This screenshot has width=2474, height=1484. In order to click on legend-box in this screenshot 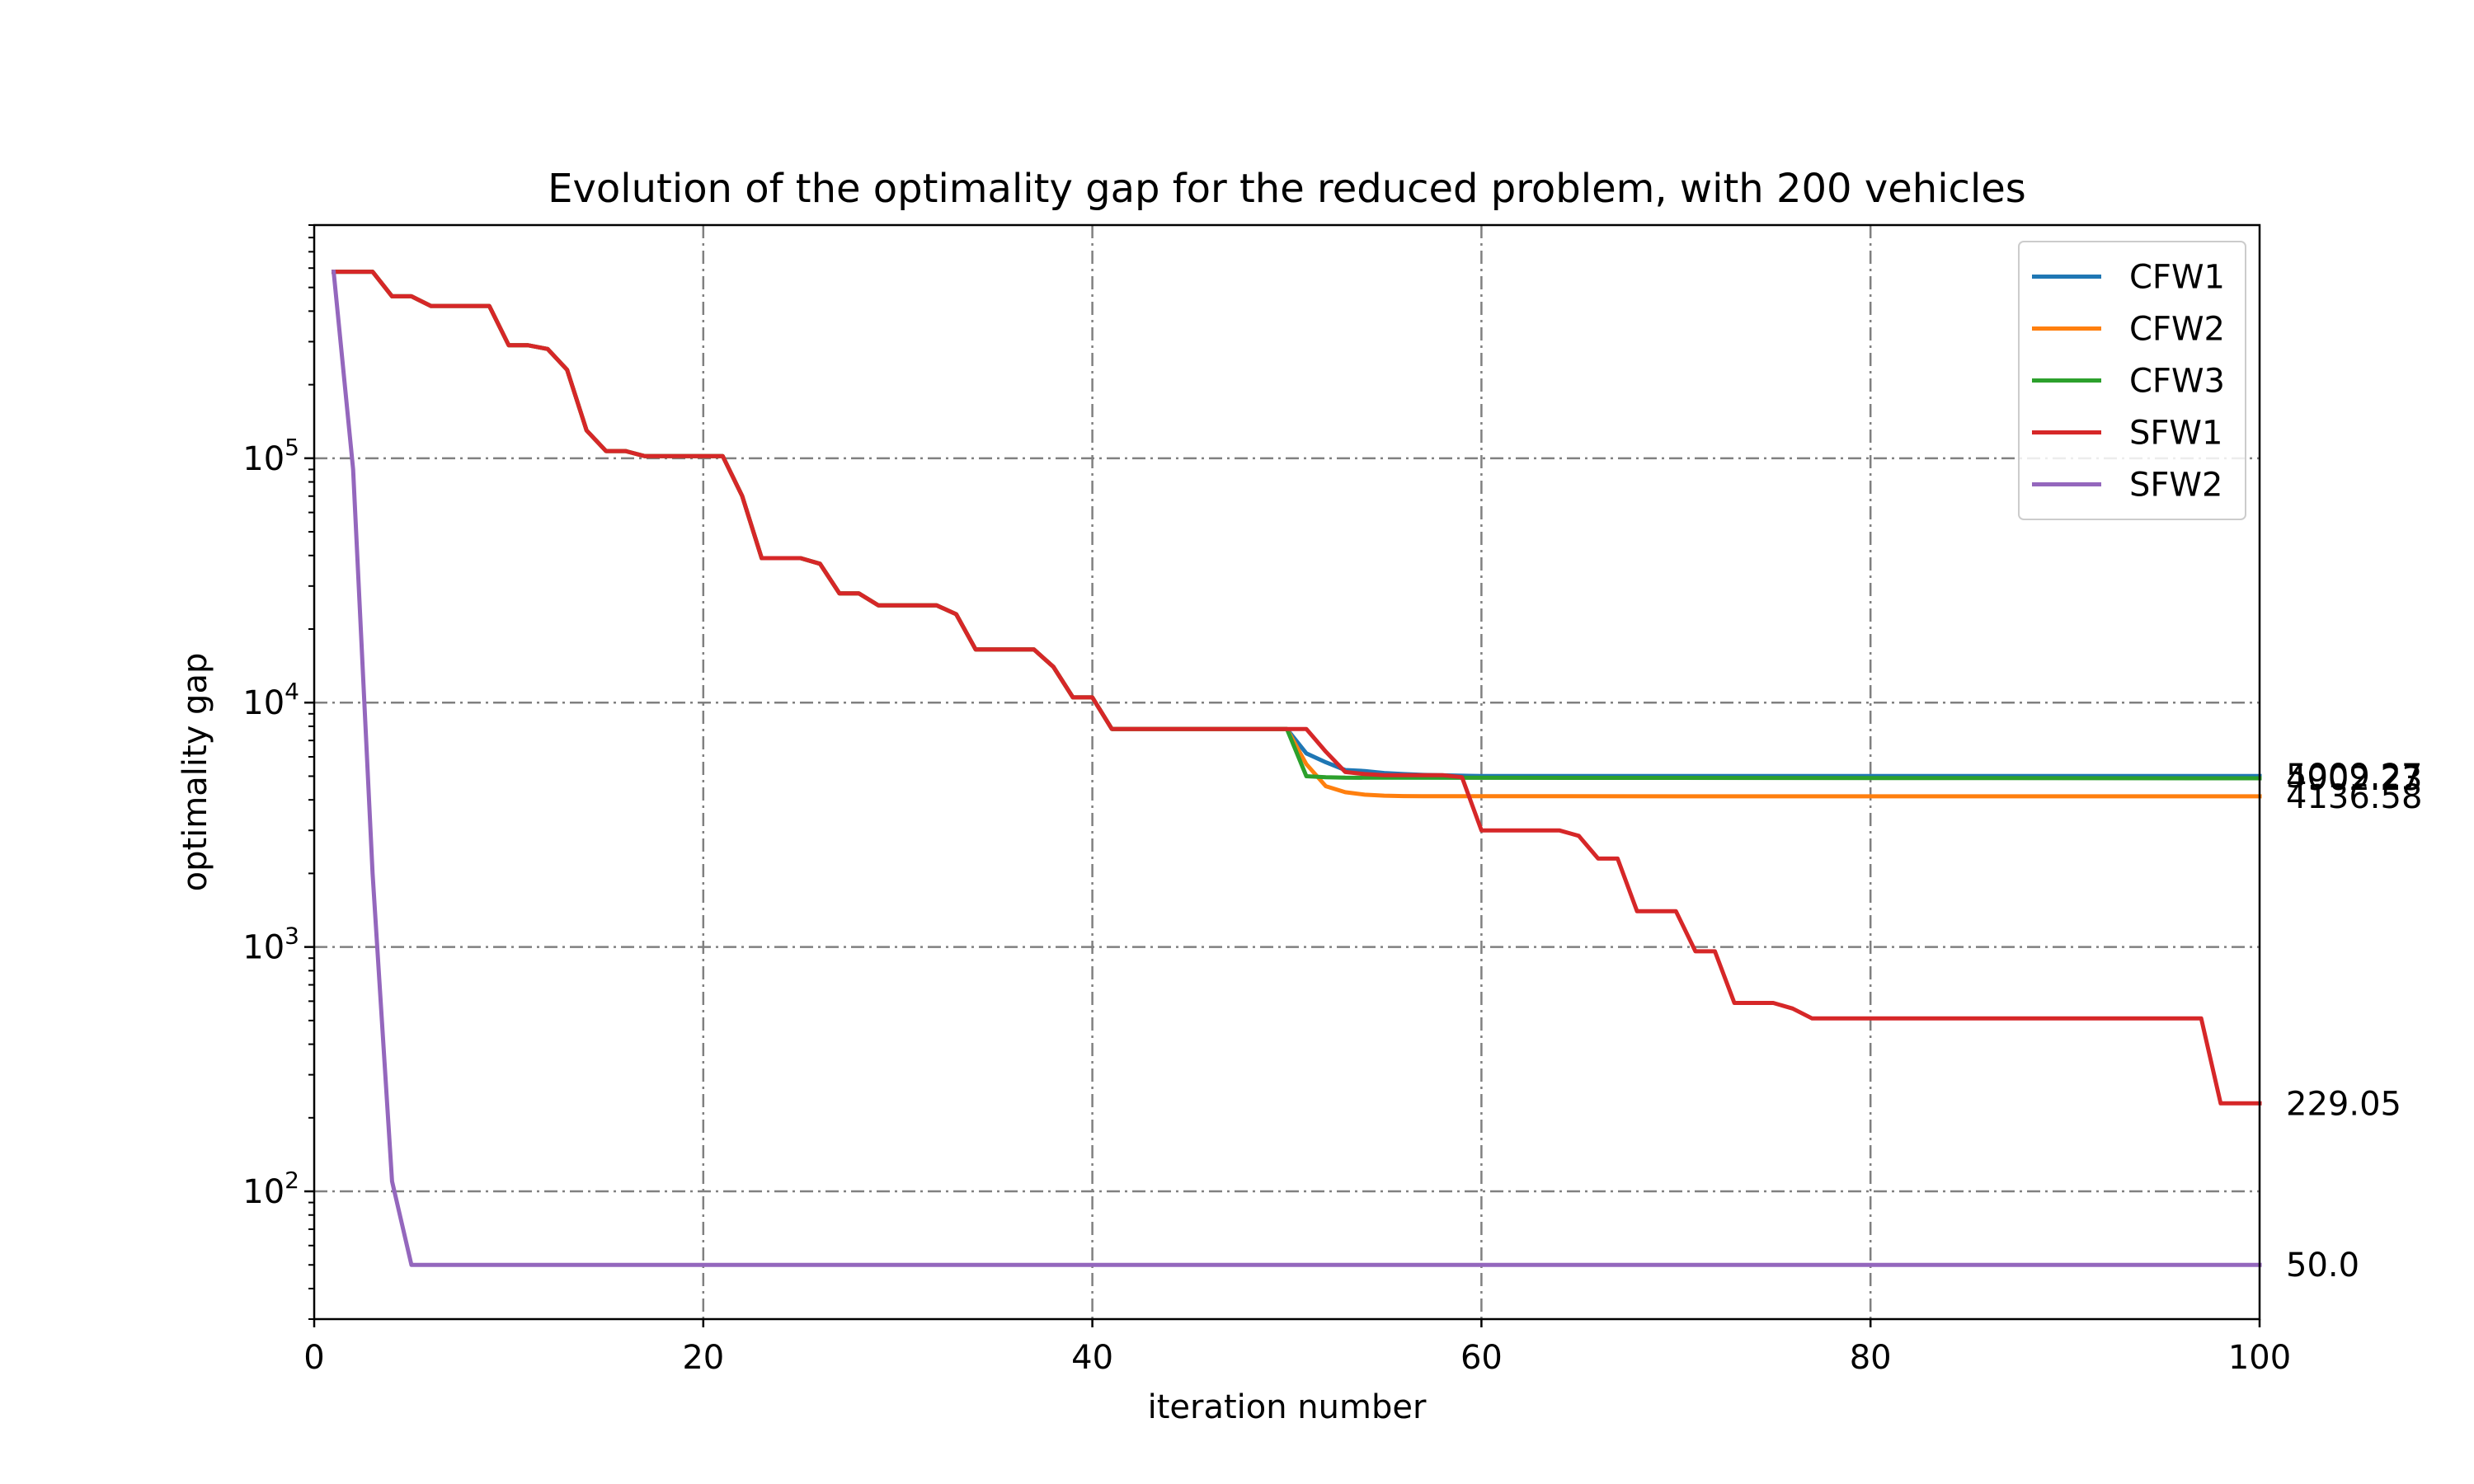, I will do `click(2132, 380)`.